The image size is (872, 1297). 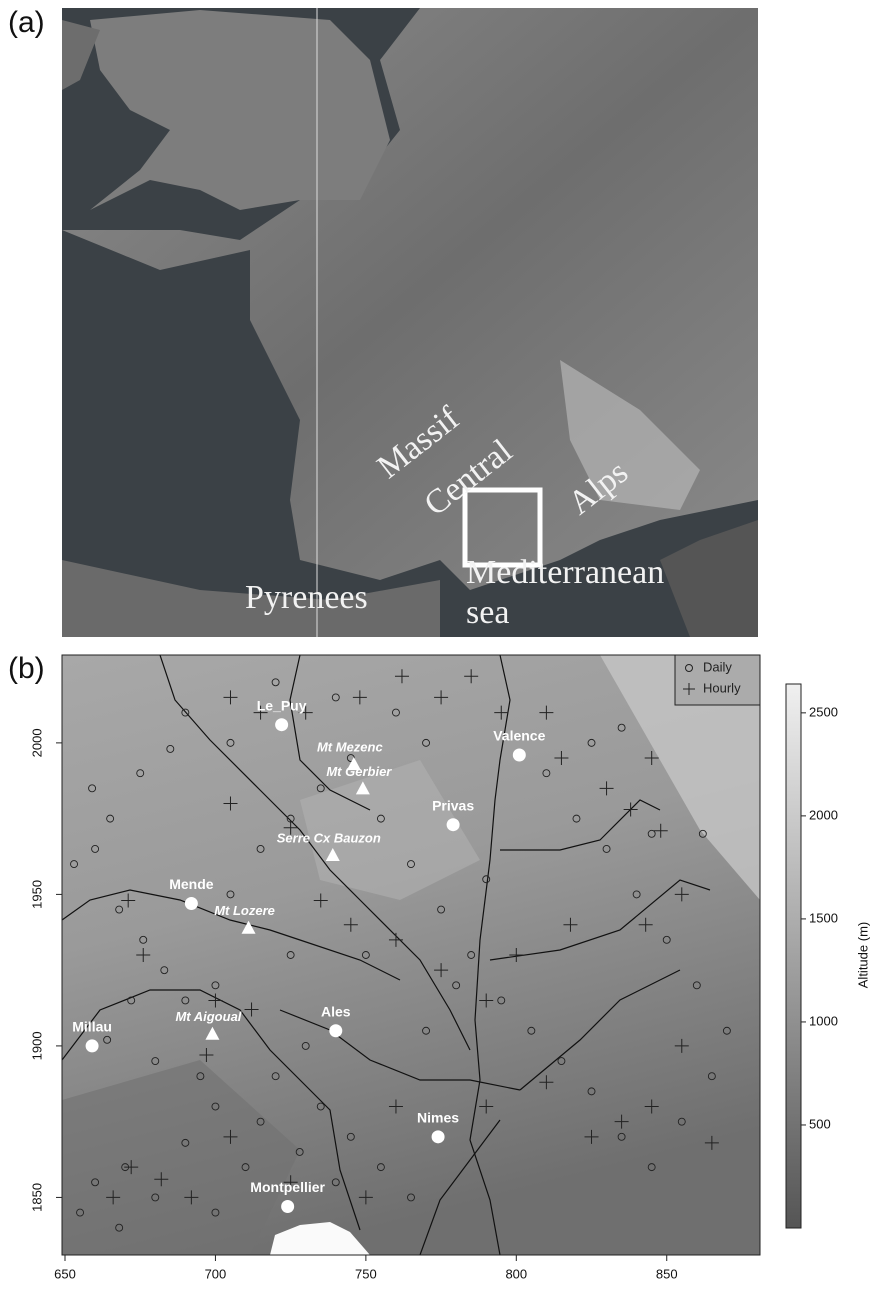 I want to click on city-label: Montpellier, so click(x=287, y=1187).